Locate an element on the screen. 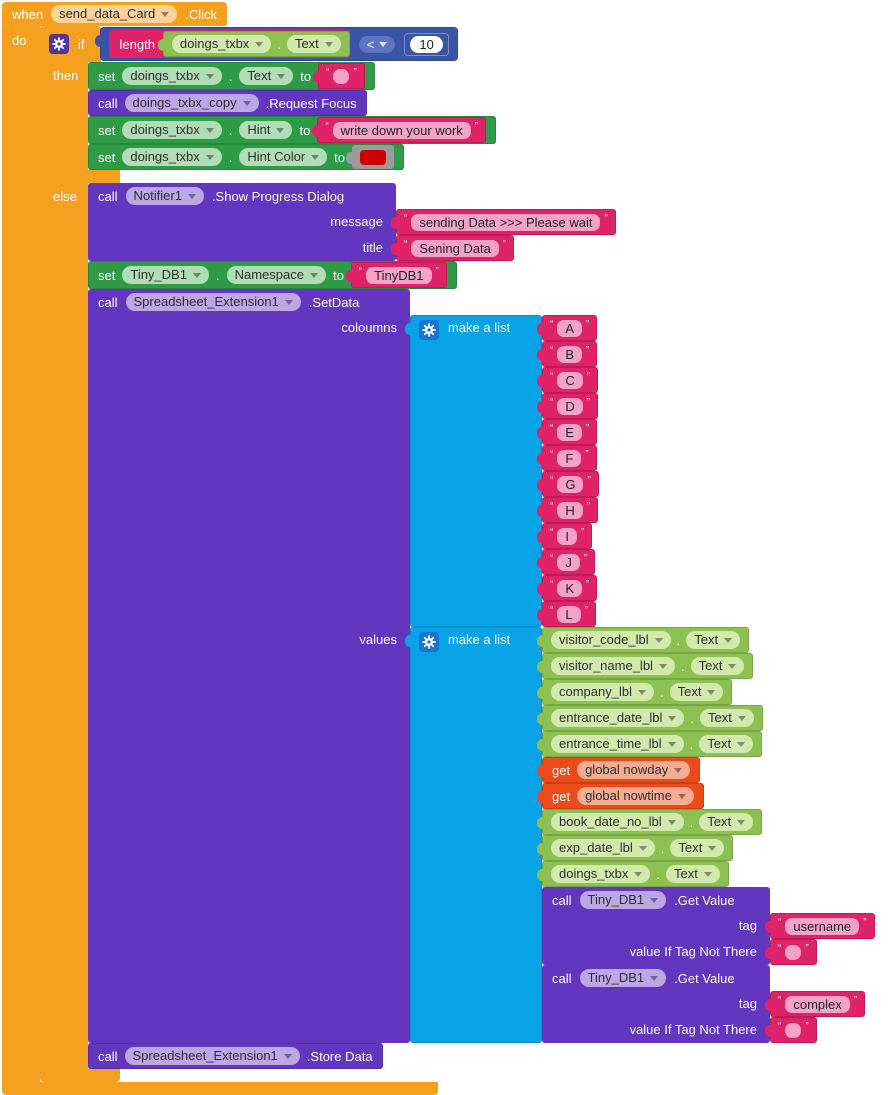  set-namespace-block: set Tiny_DB1 . Namespace to is located at coordinates (272, 275).